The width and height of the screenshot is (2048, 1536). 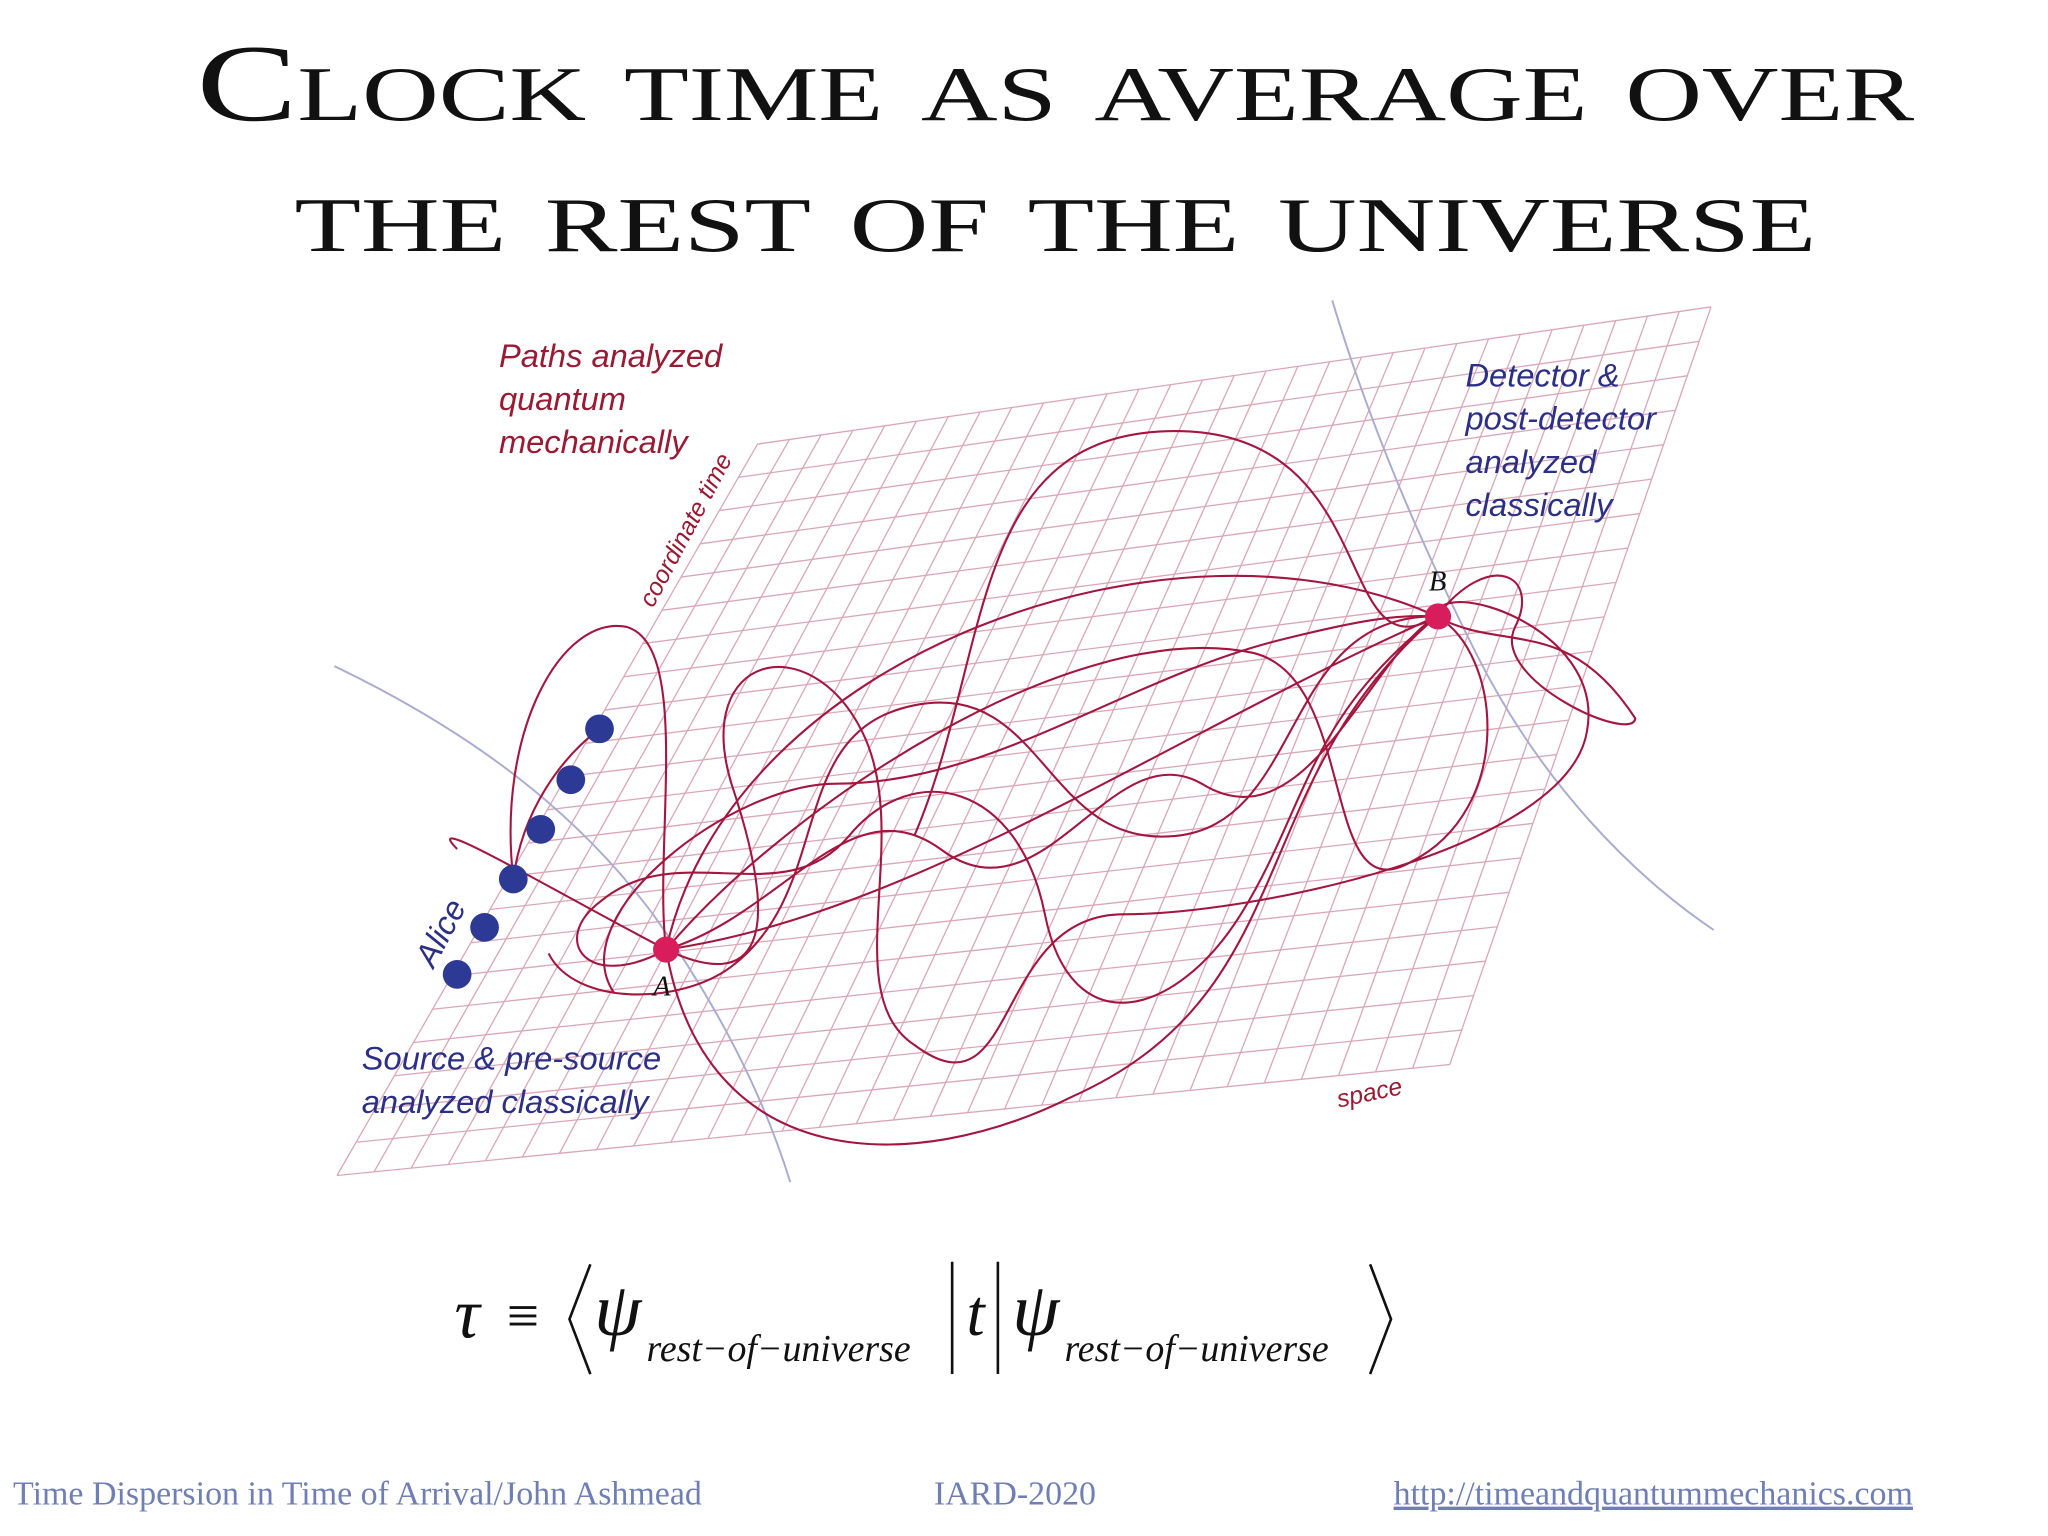 I want to click on footer-center: IARD-2020, so click(x=1015, y=1494).